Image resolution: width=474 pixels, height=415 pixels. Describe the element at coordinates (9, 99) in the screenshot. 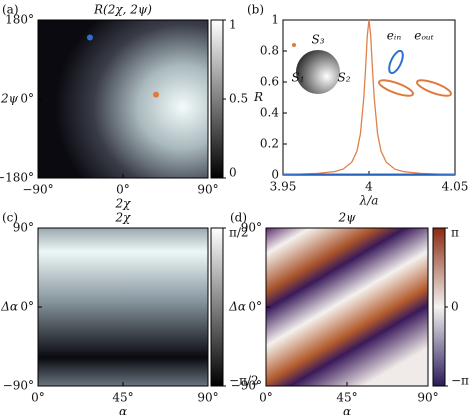

I see `y-axis-label: 2ψ` at that location.